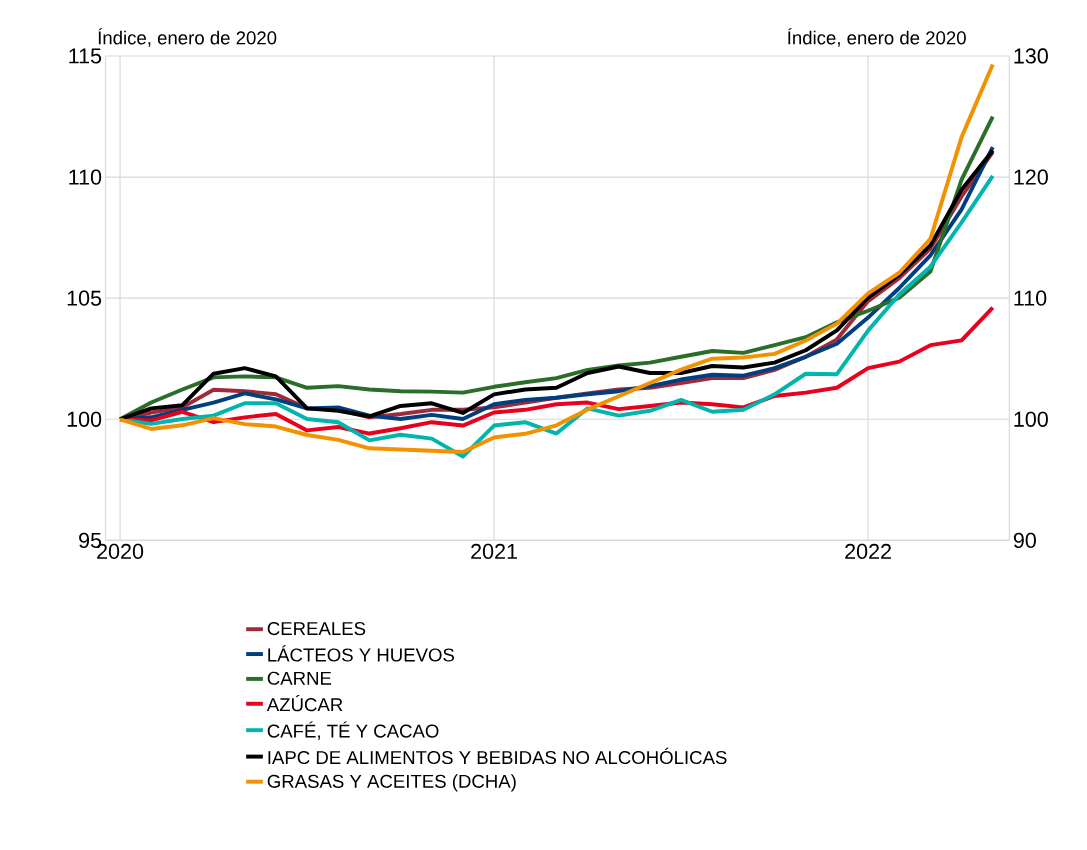 Image resolution: width=1087 pixels, height=850 pixels. Describe the element at coordinates (497, 756) in the screenshot. I see `legend-label: IAPC DE ALIMENTOS Y BEBIDAS NO ALCOHÓLICAS` at that location.